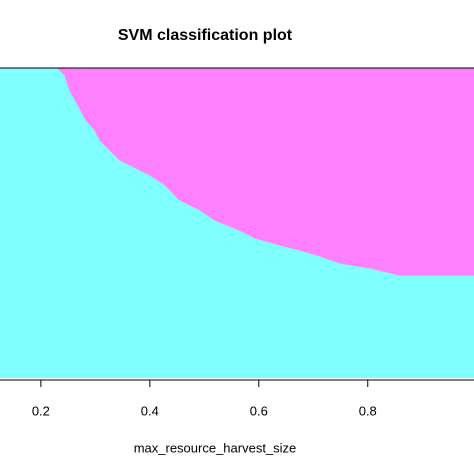  Describe the element at coordinates (215, 447) in the screenshot. I see `x-axis-label: max_resource_harvest_size` at that location.